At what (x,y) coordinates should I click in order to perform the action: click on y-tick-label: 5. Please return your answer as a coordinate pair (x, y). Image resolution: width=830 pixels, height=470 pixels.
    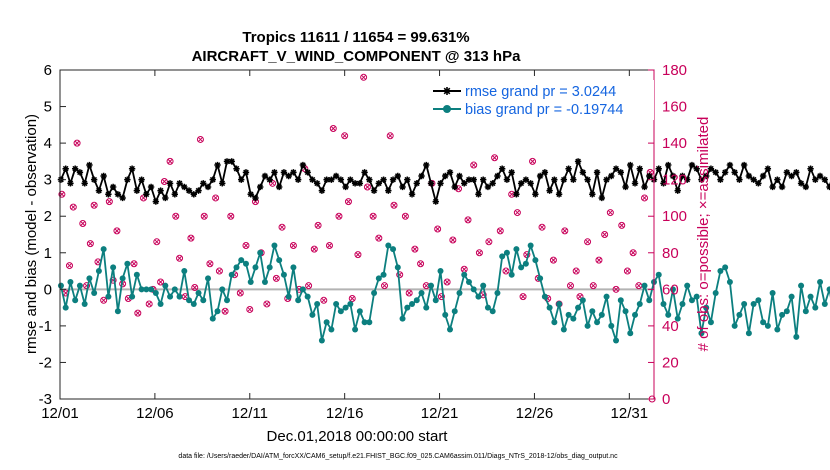
    Looking at the image, I should click on (48, 107).